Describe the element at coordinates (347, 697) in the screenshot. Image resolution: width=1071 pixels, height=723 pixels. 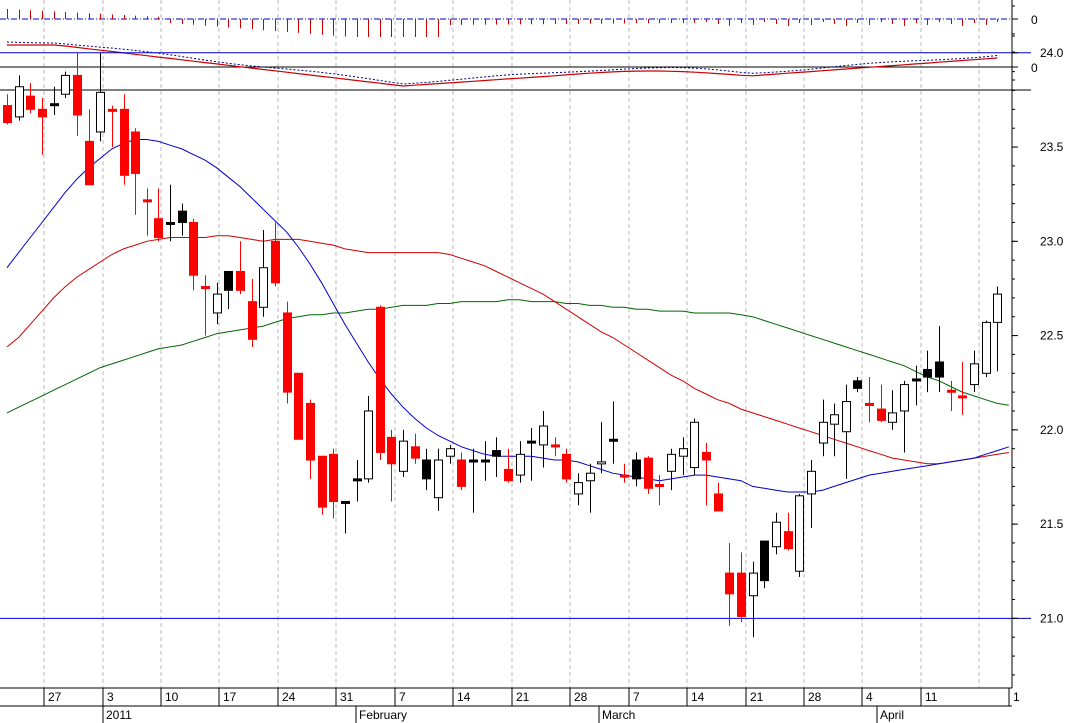
I see `x-day-label: 31` at that location.